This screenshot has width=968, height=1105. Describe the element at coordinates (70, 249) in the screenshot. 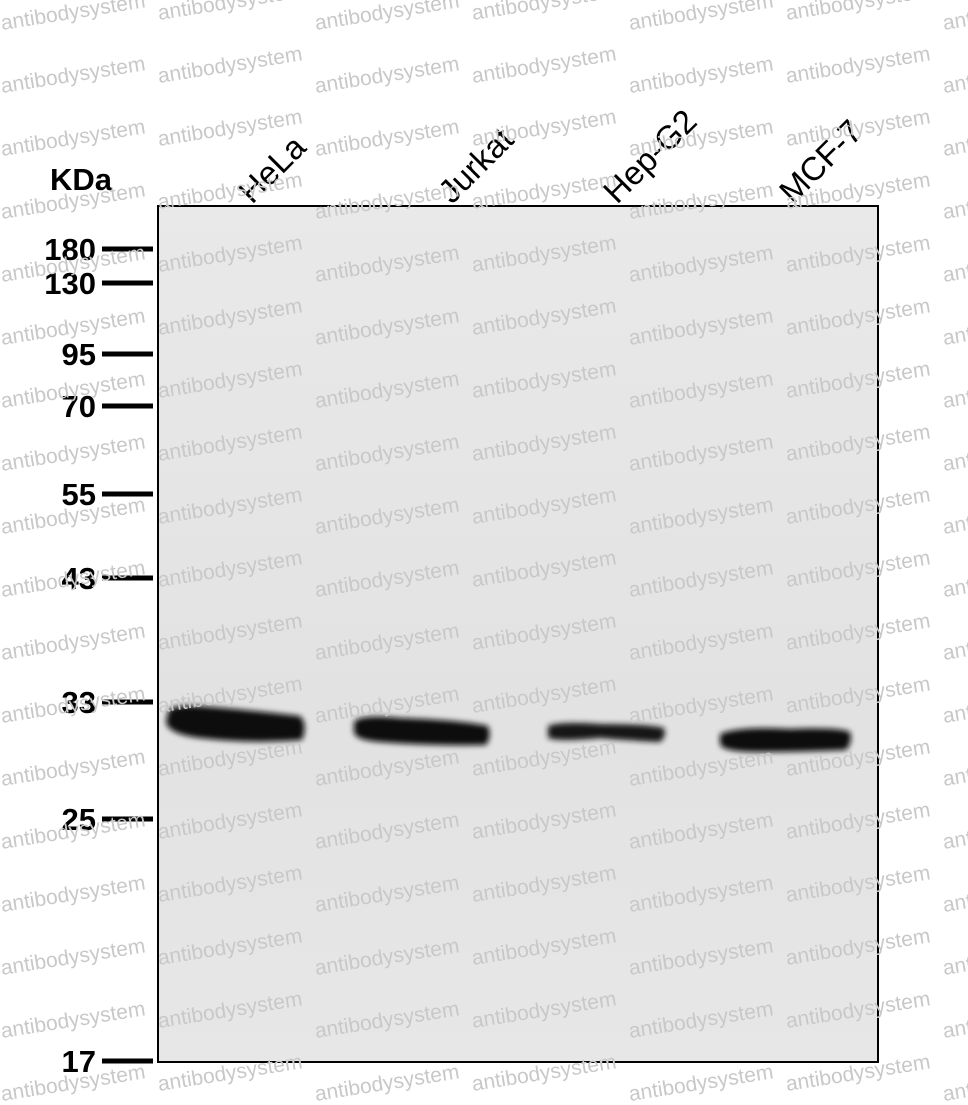

I see `marker-label: 180` at that location.